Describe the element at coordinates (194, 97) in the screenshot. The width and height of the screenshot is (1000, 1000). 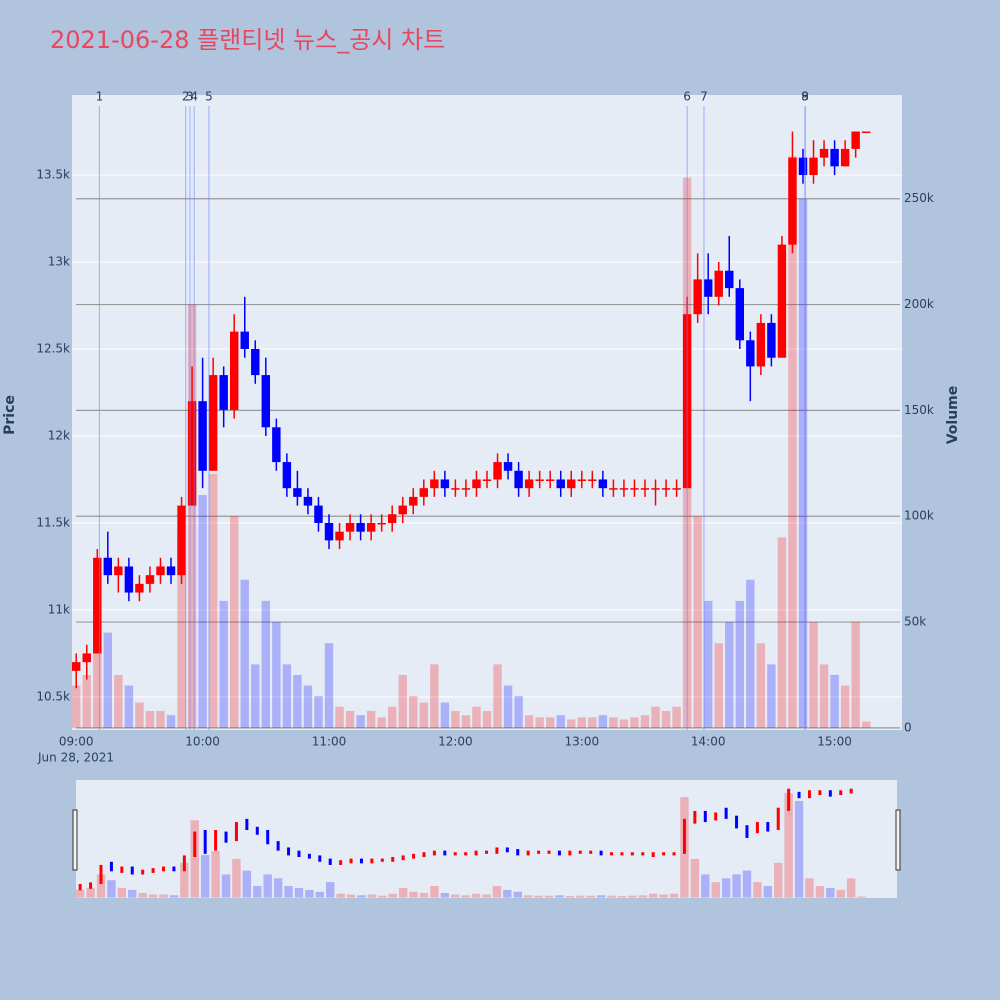
I see `annotation-label: 4` at that location.